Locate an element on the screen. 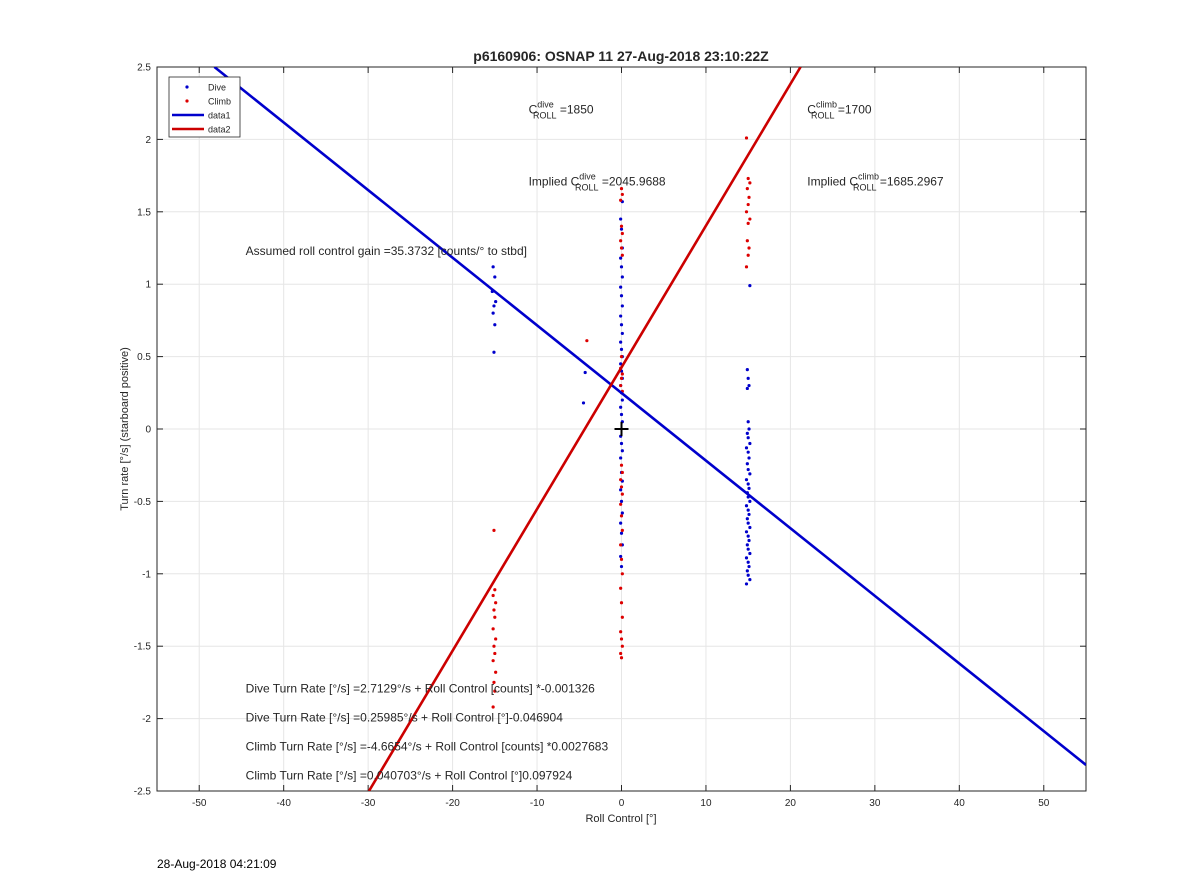  x-tick-label: -20 is located at coordinates (452, 803).